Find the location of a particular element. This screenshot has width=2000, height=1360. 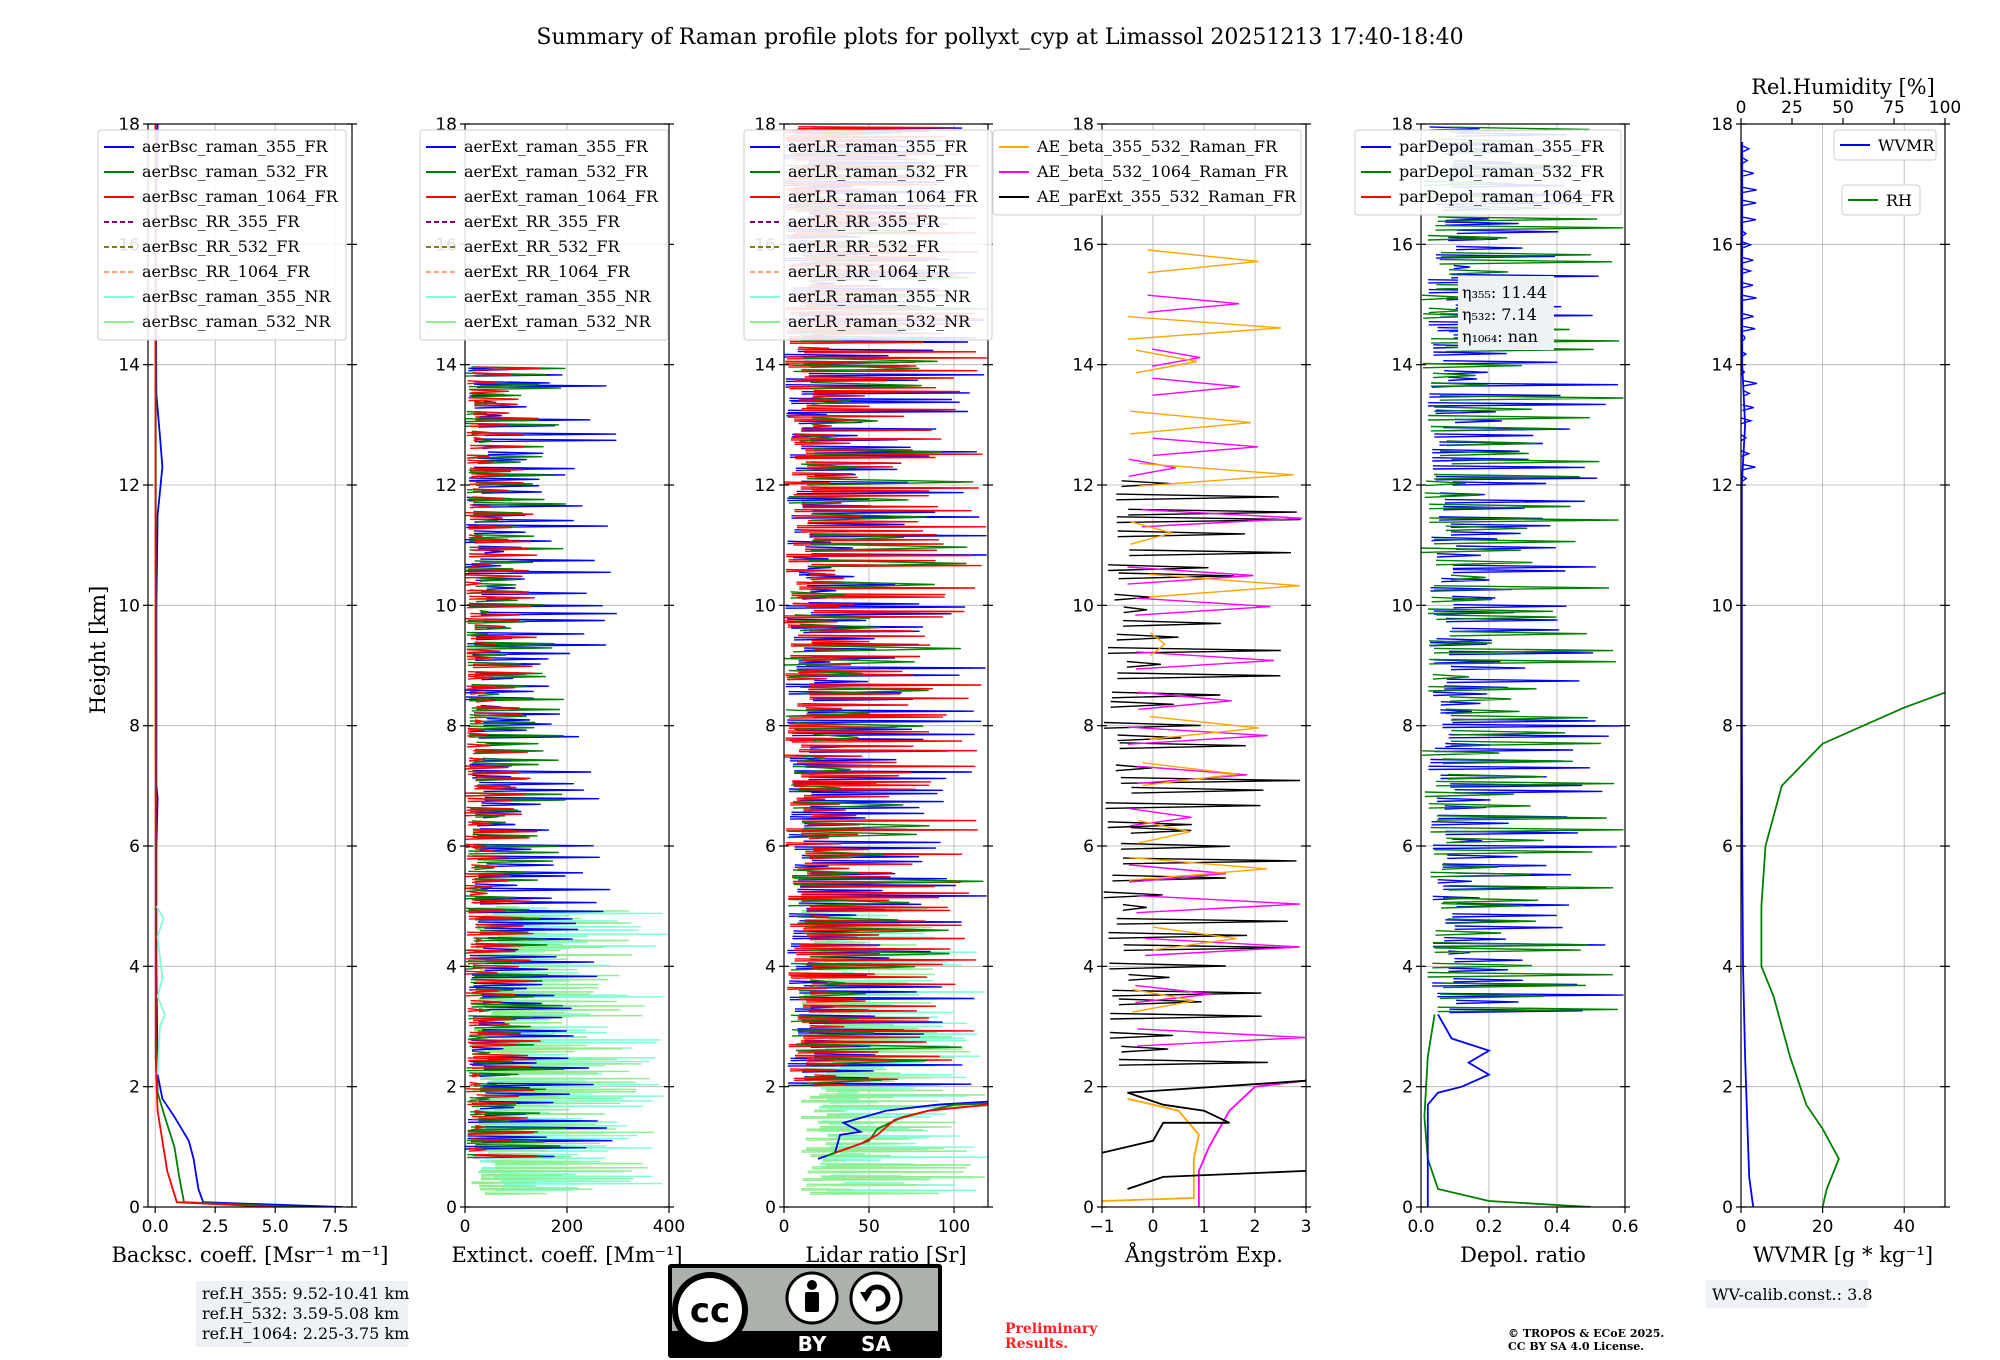

ref-h-1064: ref.H_1064: 2.25-3.75 km is located at coordinates (305, 1333).